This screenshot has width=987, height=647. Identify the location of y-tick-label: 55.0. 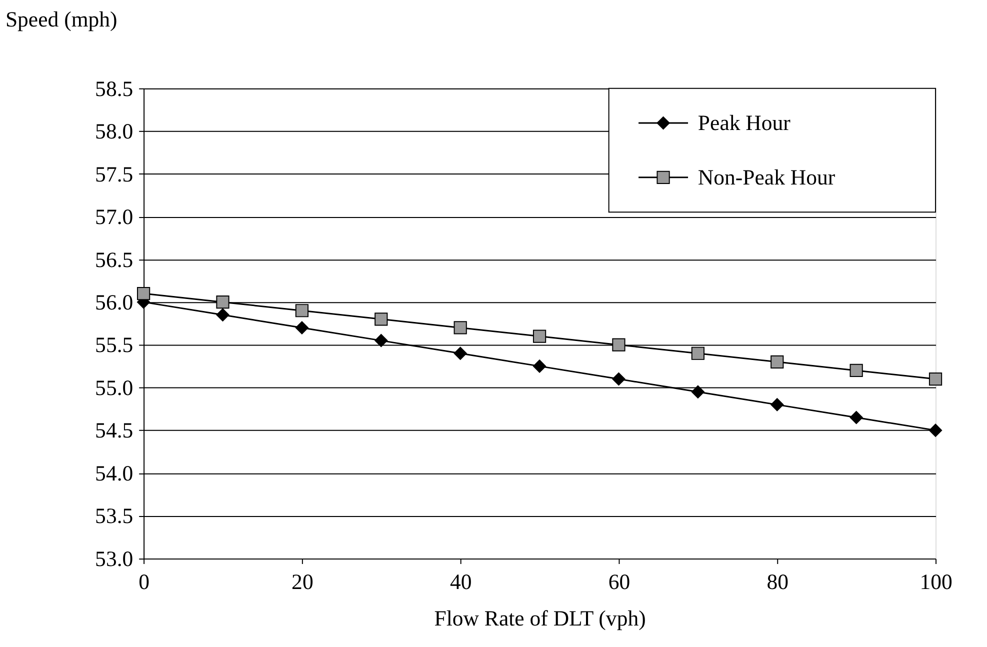
(114, 388).